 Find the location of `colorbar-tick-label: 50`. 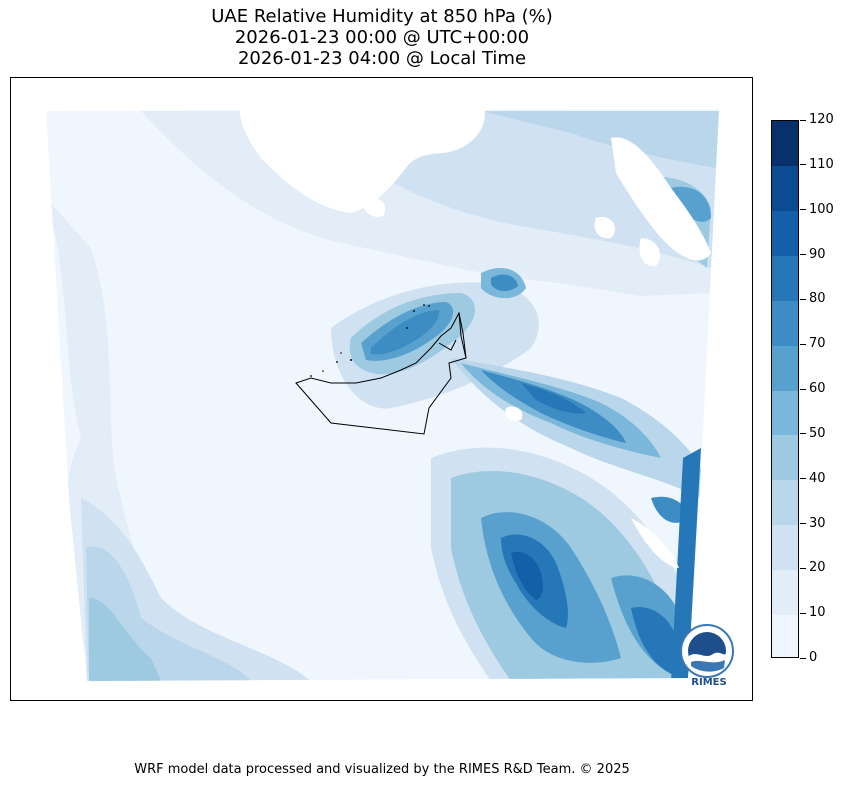

colorbar-tick-label: 50 is located at coordinates (817, 433).